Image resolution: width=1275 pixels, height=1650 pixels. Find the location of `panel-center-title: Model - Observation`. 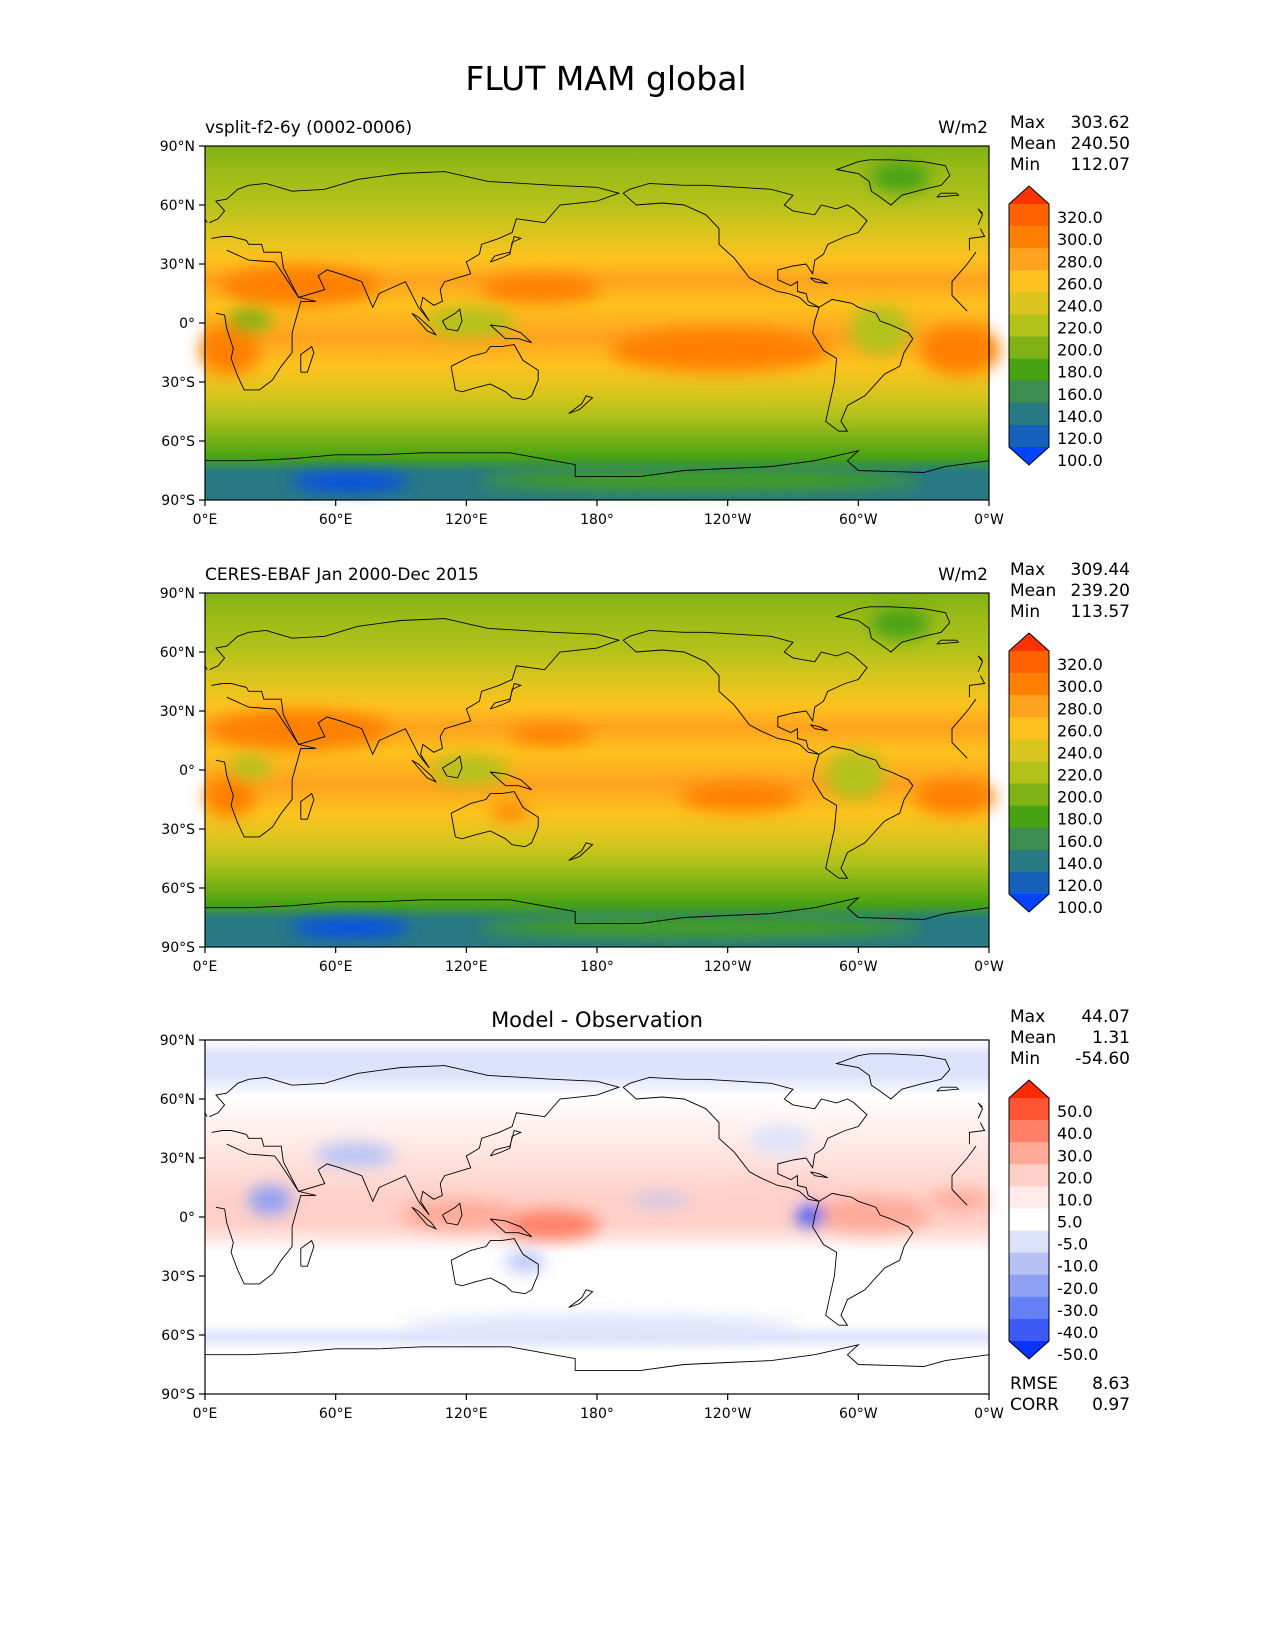

panel-center-title: Model - Observation is located at coordinates (597, 1020).